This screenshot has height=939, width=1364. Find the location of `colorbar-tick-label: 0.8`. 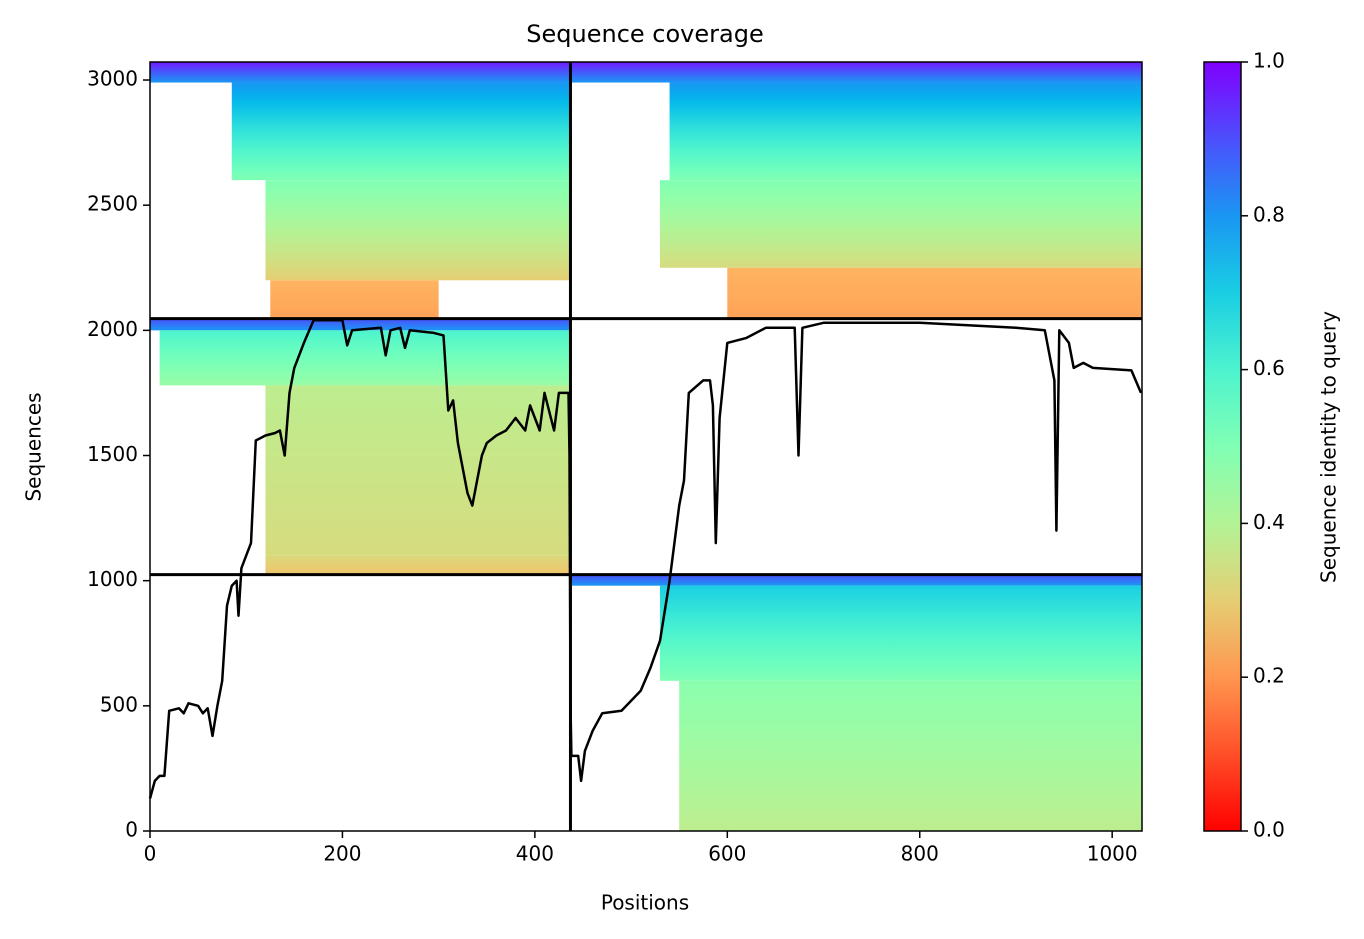

colorbar-tick-label: 0.8 is located at coordinates (1269, 214).